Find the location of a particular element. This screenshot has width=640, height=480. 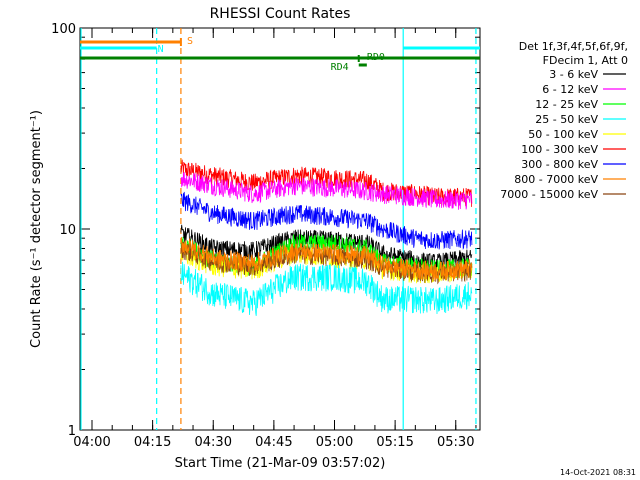

legend-label: 800 - 7000 keV is located at coordinates (556, 179).